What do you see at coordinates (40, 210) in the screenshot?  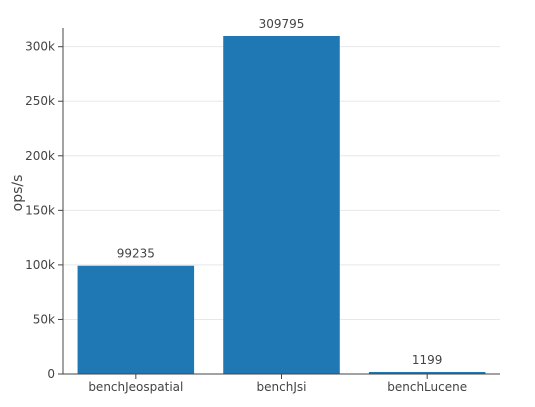 I see `y-tick-label: 150k` at bounding box center [40, 210].